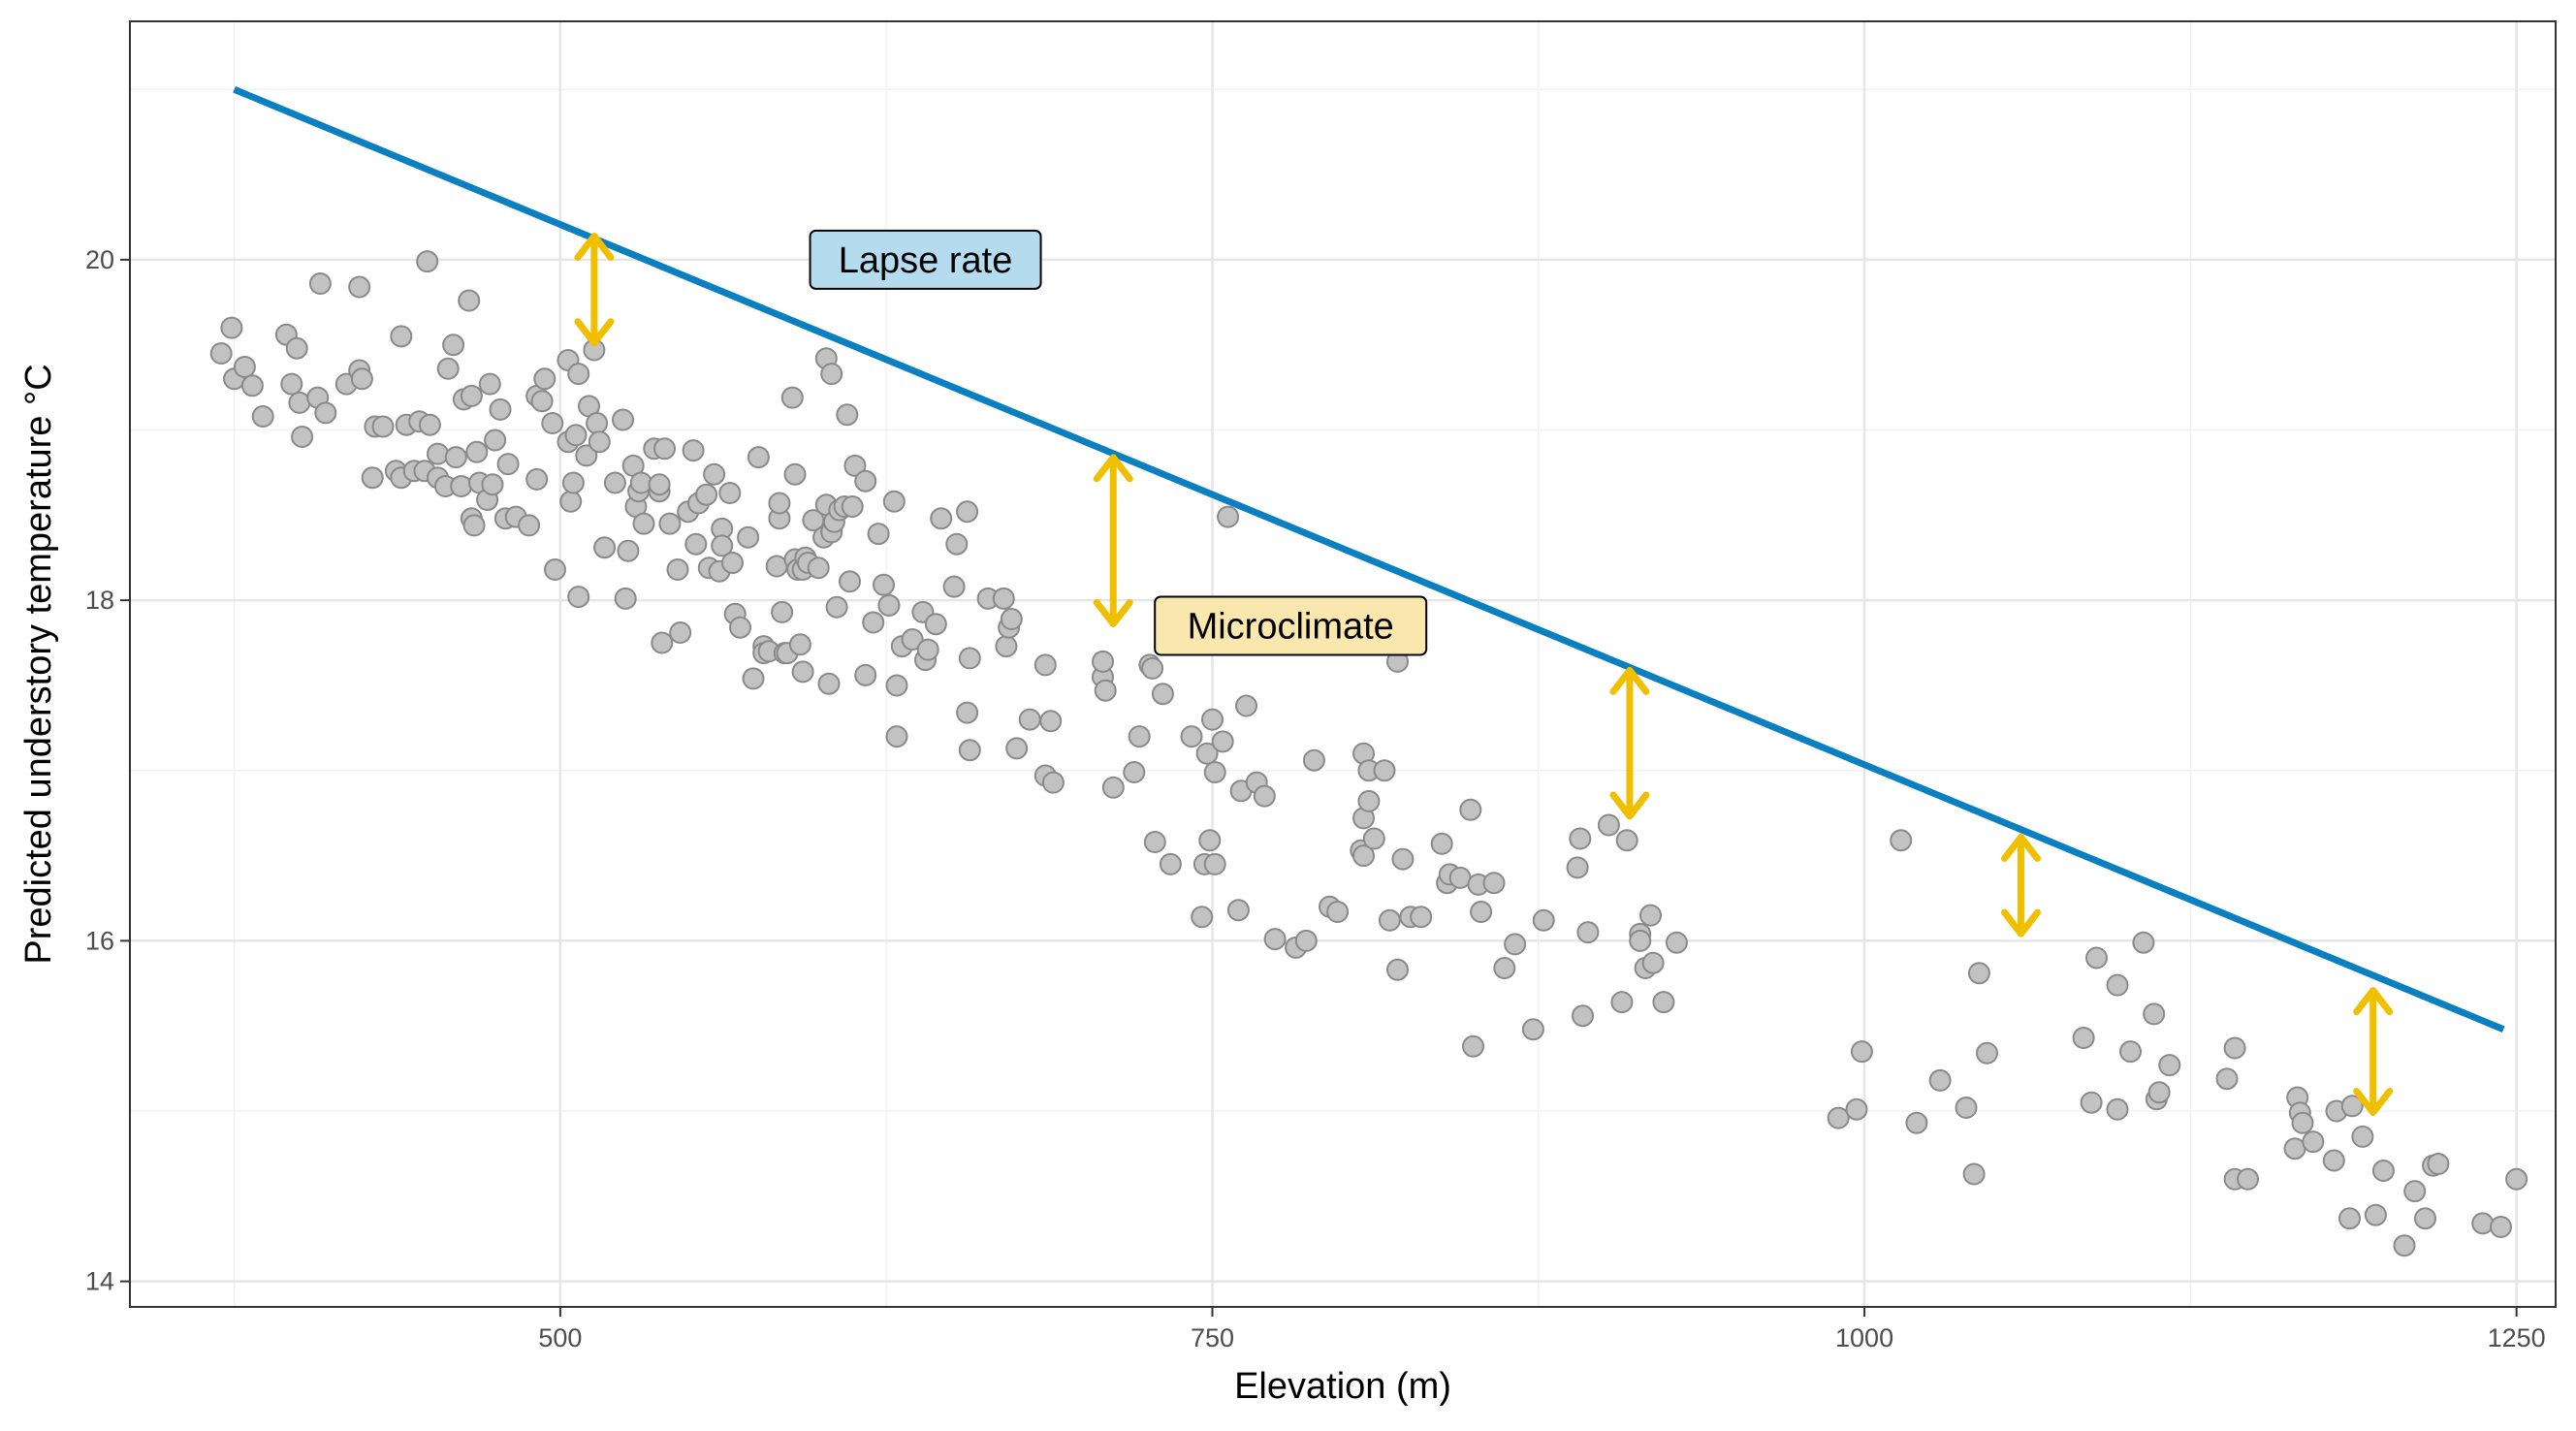  Describe the element at coordinates (100, 259) in the screenshot. I see `y-tick-label: 20` at that location.